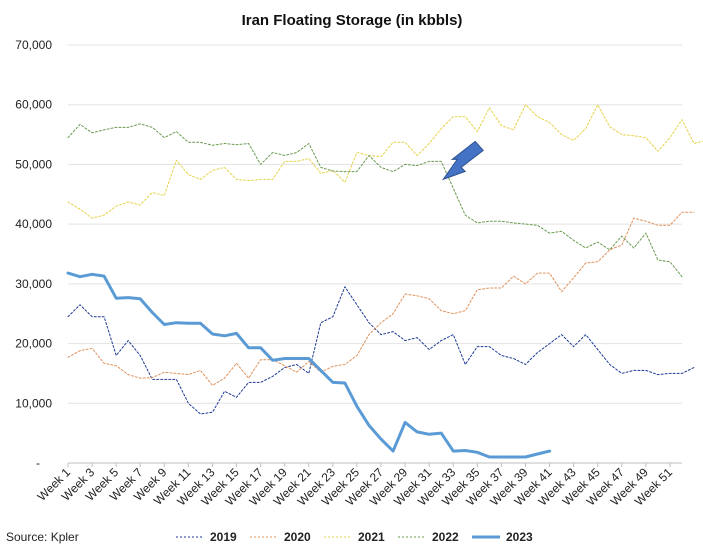 The height and width of the screenshot is (555, 703). I want to click on y-tick-label: 50,000, so click(33, 164).